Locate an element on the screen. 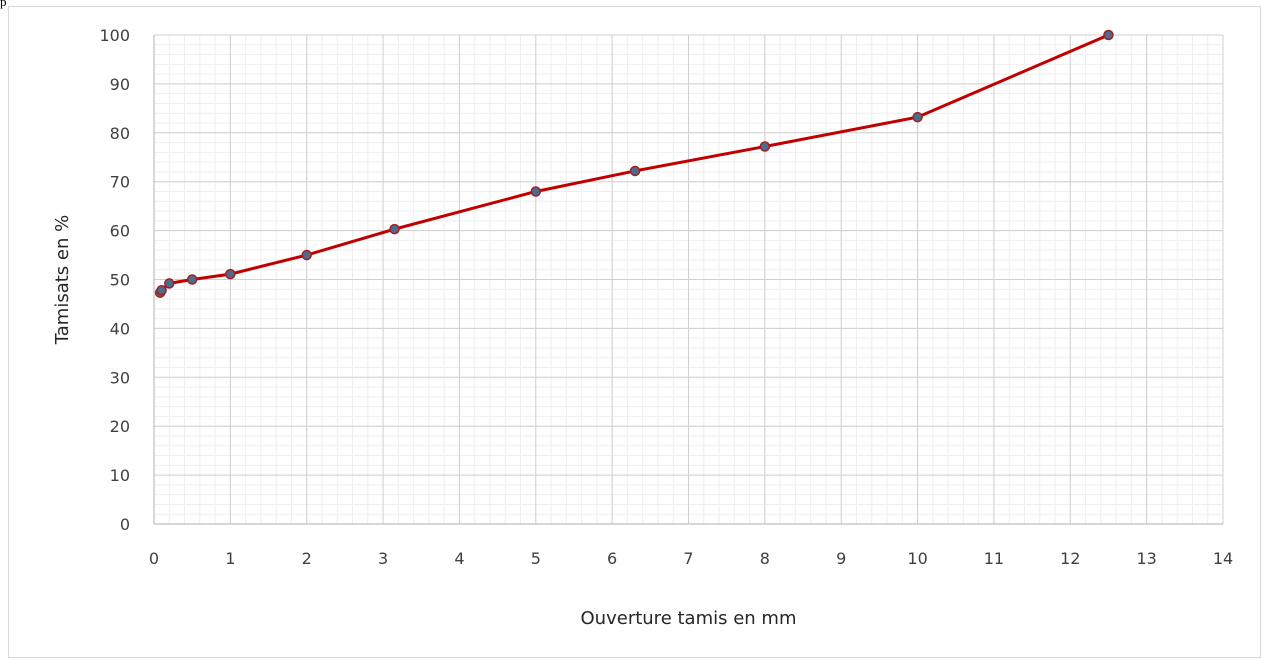  y-tick-label: 40 is located at coordinates (120, 328).